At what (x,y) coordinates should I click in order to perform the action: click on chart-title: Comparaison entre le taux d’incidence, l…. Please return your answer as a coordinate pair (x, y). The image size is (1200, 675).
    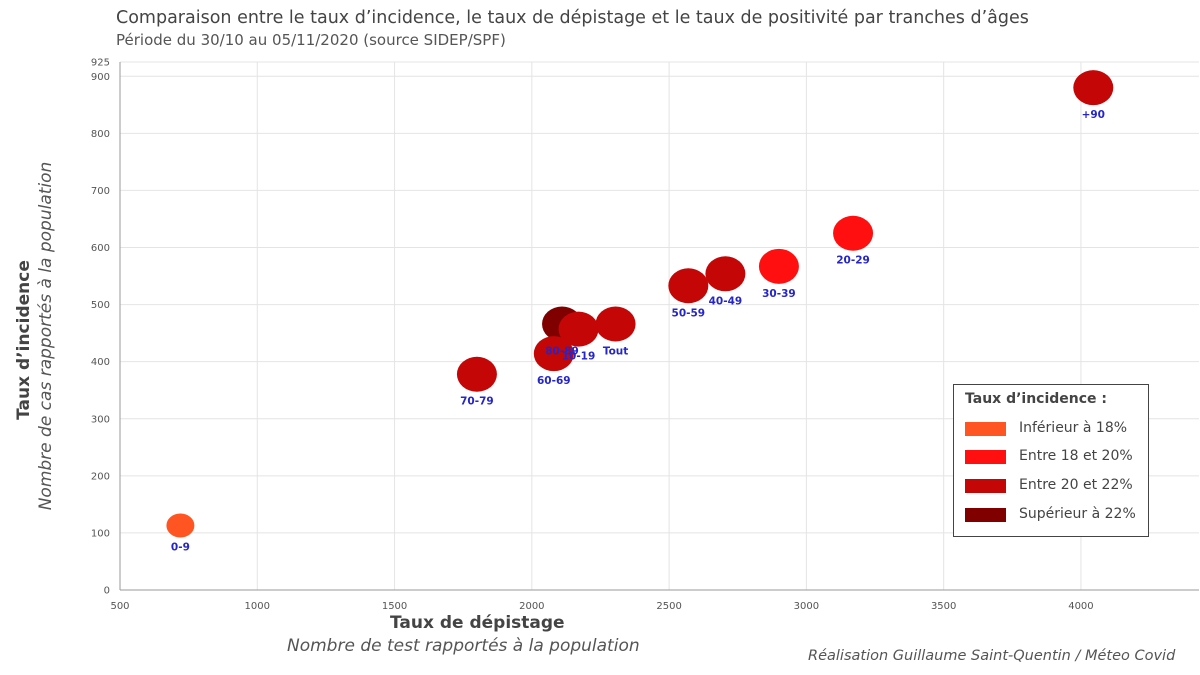
    Looking at the image, I should click on (572, 18).